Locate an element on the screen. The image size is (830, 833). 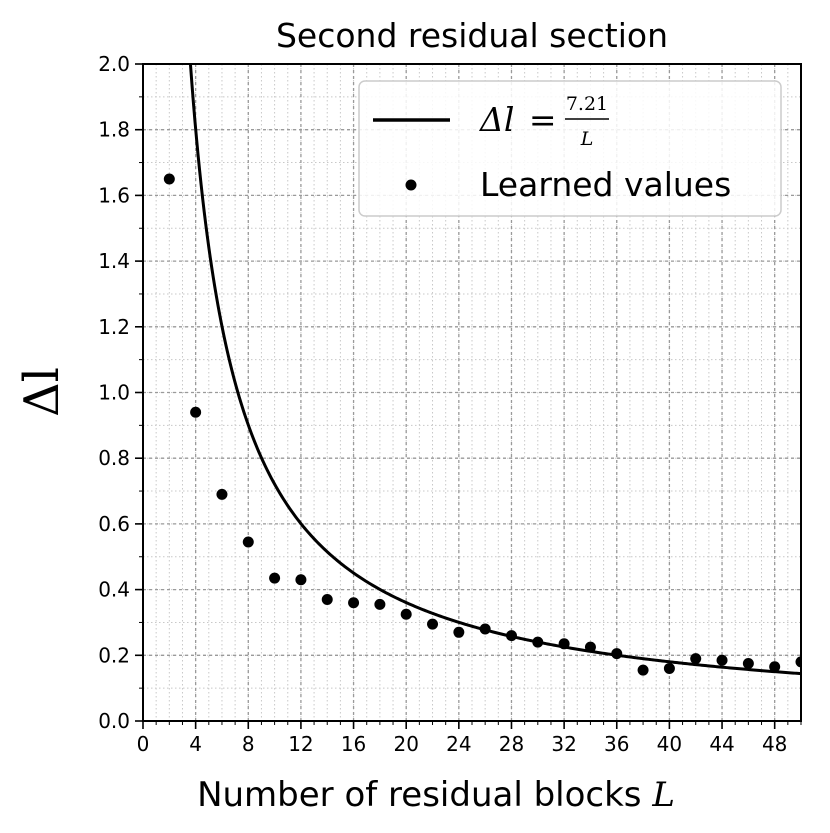
legend-line-equals: = is located at coordinates (543, 119).